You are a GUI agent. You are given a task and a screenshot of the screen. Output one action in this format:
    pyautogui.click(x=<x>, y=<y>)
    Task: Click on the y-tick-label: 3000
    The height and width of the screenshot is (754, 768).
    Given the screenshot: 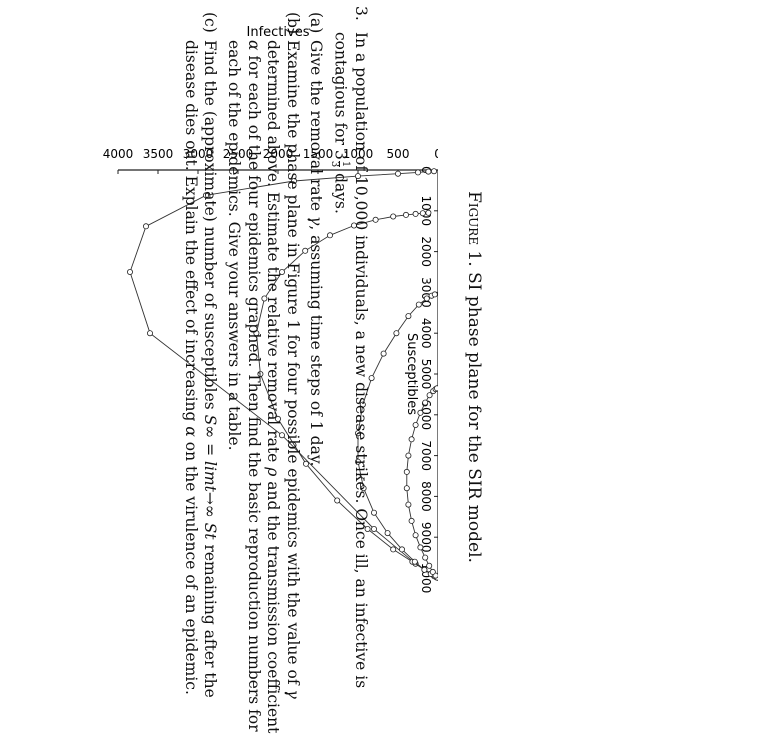 What is the action you would take?
    pyautogui.click(x=198, y=154)
    